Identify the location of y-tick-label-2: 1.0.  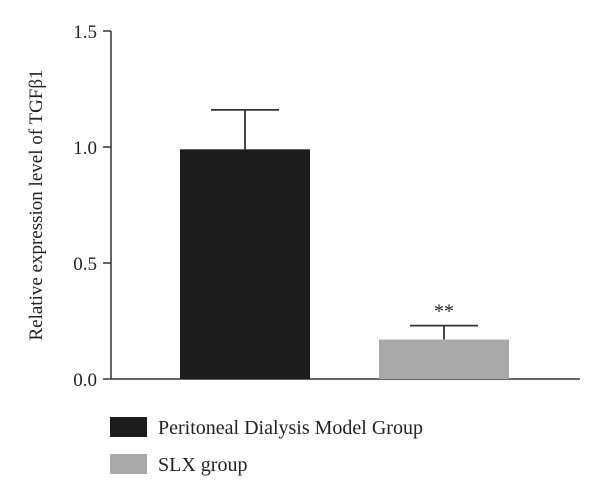
(85, 148).